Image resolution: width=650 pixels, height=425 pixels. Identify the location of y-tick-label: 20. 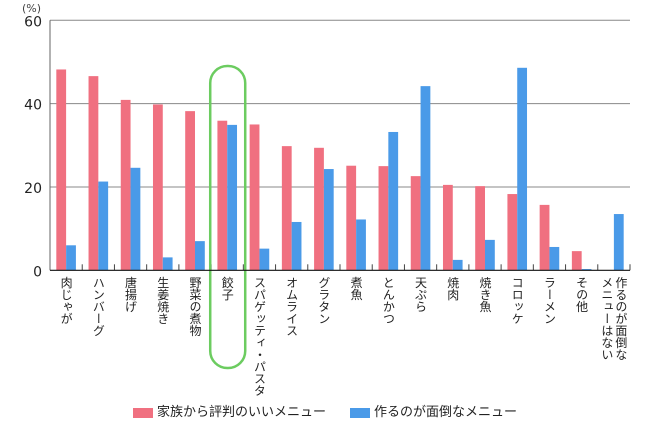
(33, 189).